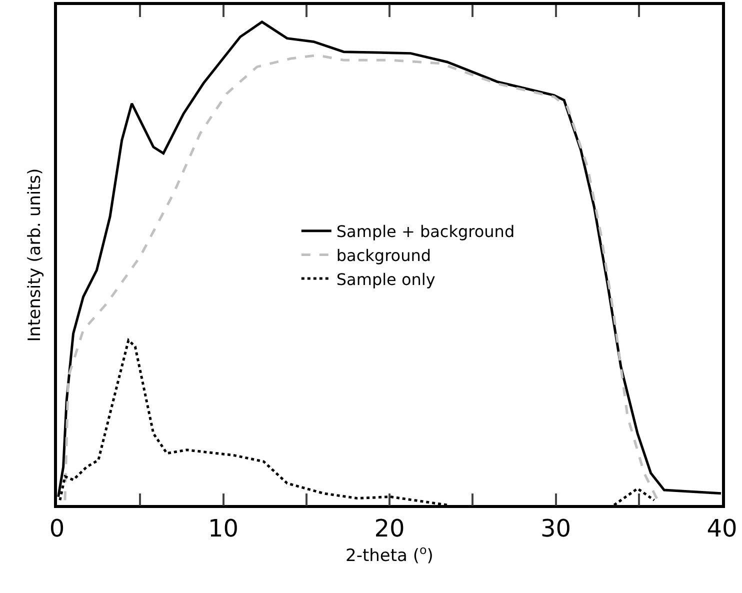 The height and width of the screenshot is (593, 742). What do you see at coordinates (57, 528) in the screenshot?
I see `x-tick-label: 0` at bounding box center [57, 528].